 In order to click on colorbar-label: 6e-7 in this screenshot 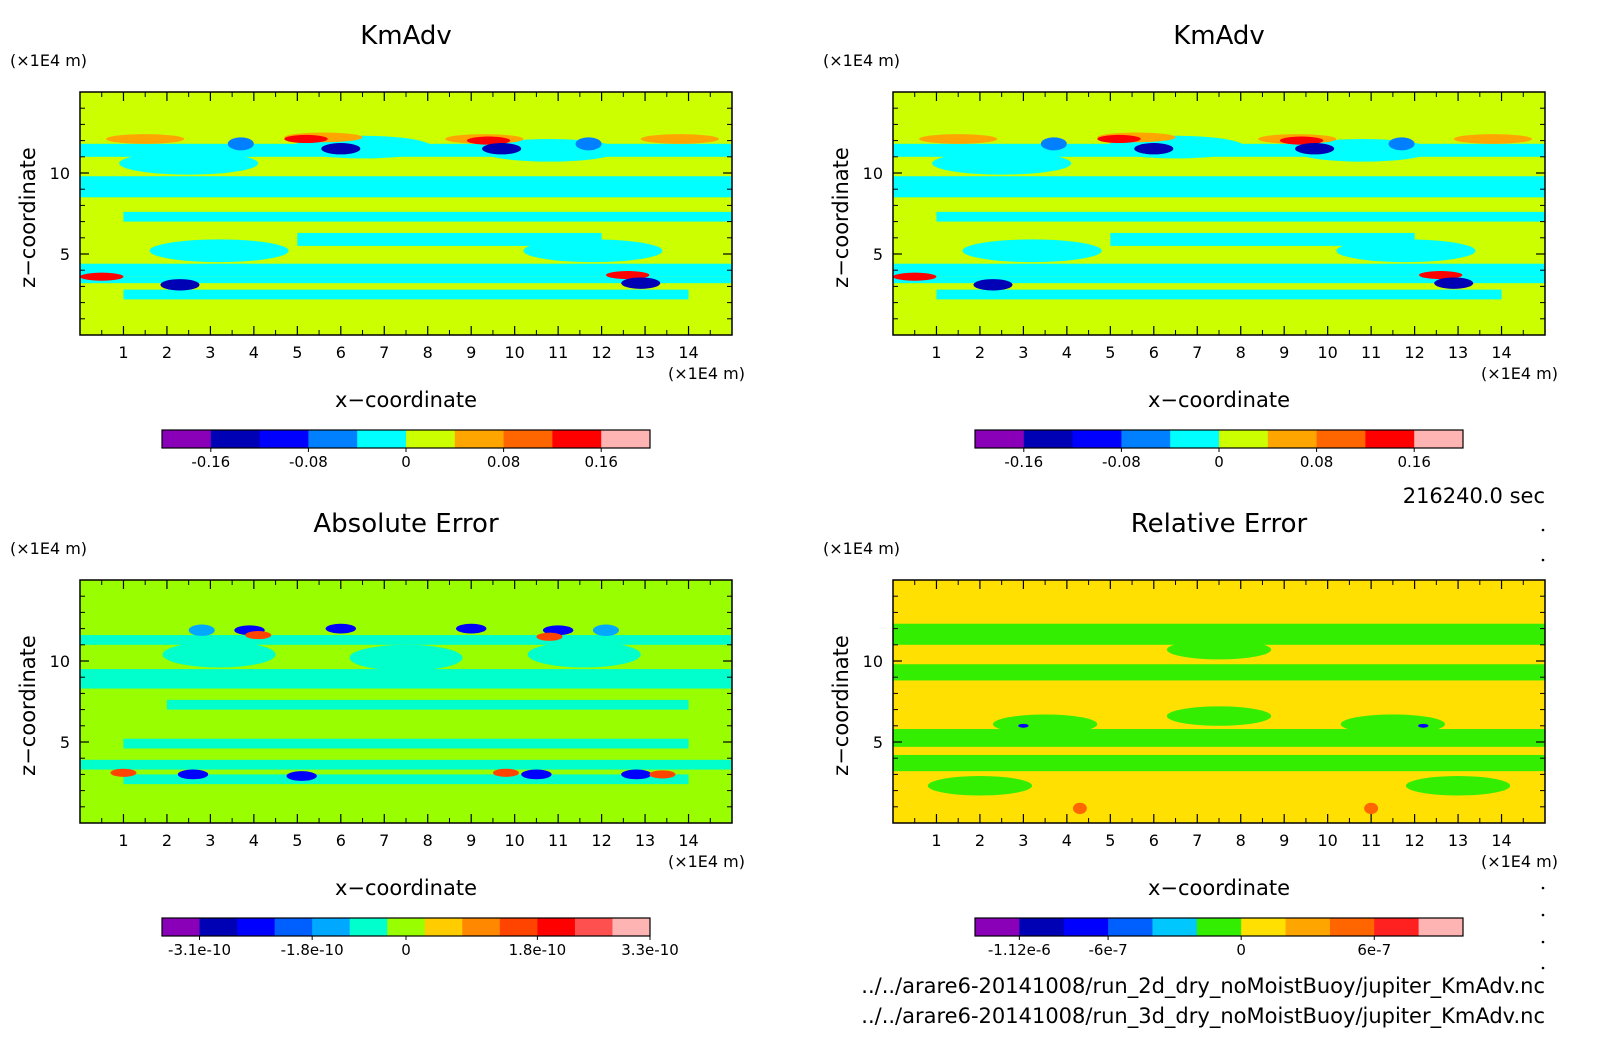, I will do `click(1374, 950)`.